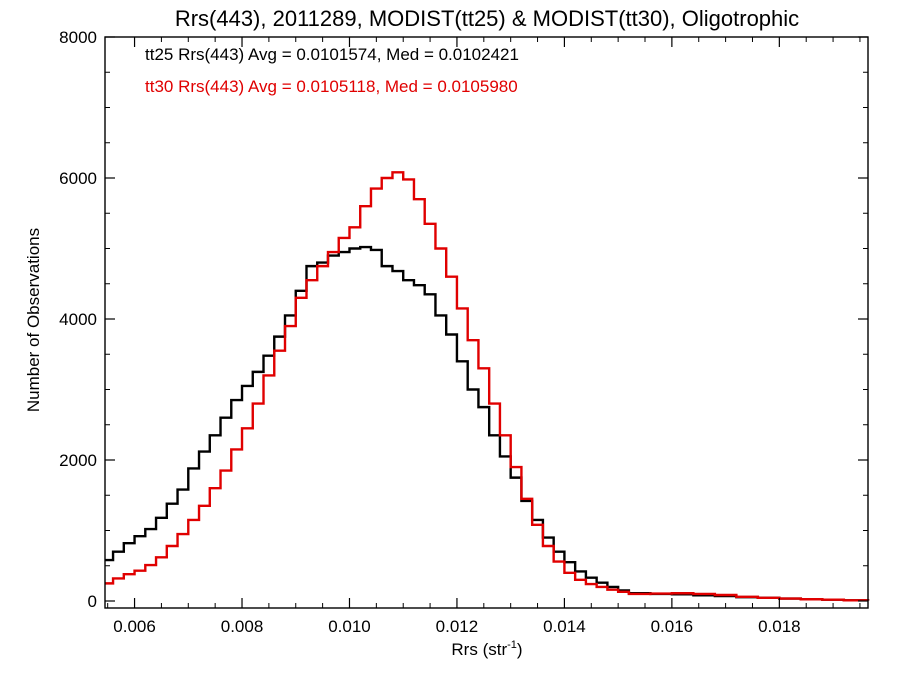 The image size is (900, 675). I want to click on x-tick-label: 0.016, so click(672, 626).